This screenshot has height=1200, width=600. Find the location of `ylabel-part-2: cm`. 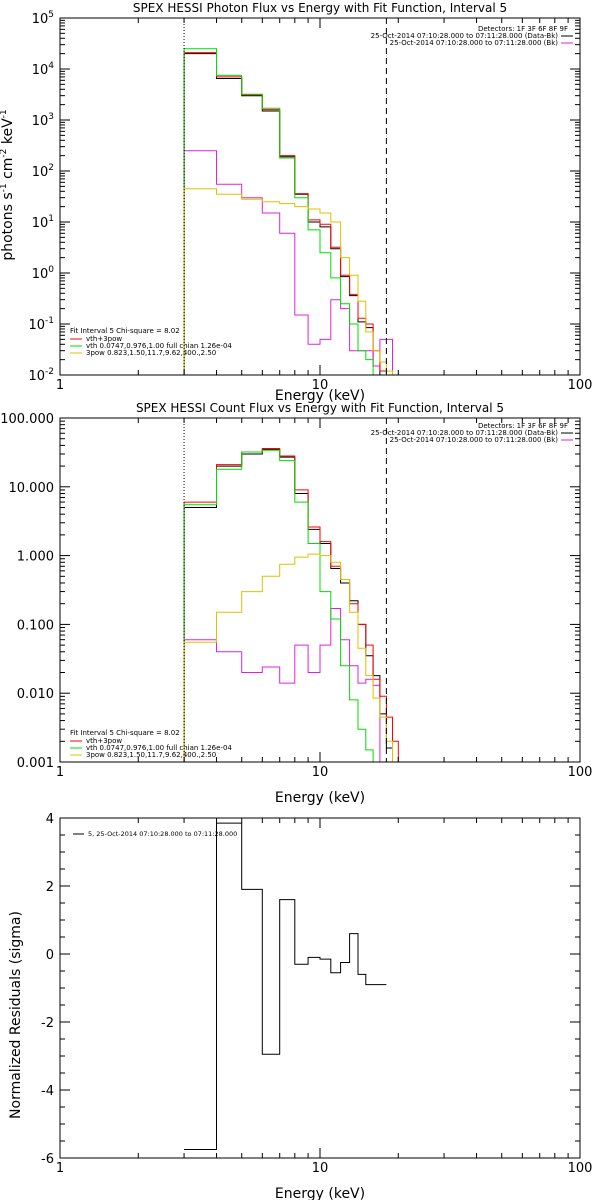

ylabel-part-2: cm is located at coordinates (8, 171).